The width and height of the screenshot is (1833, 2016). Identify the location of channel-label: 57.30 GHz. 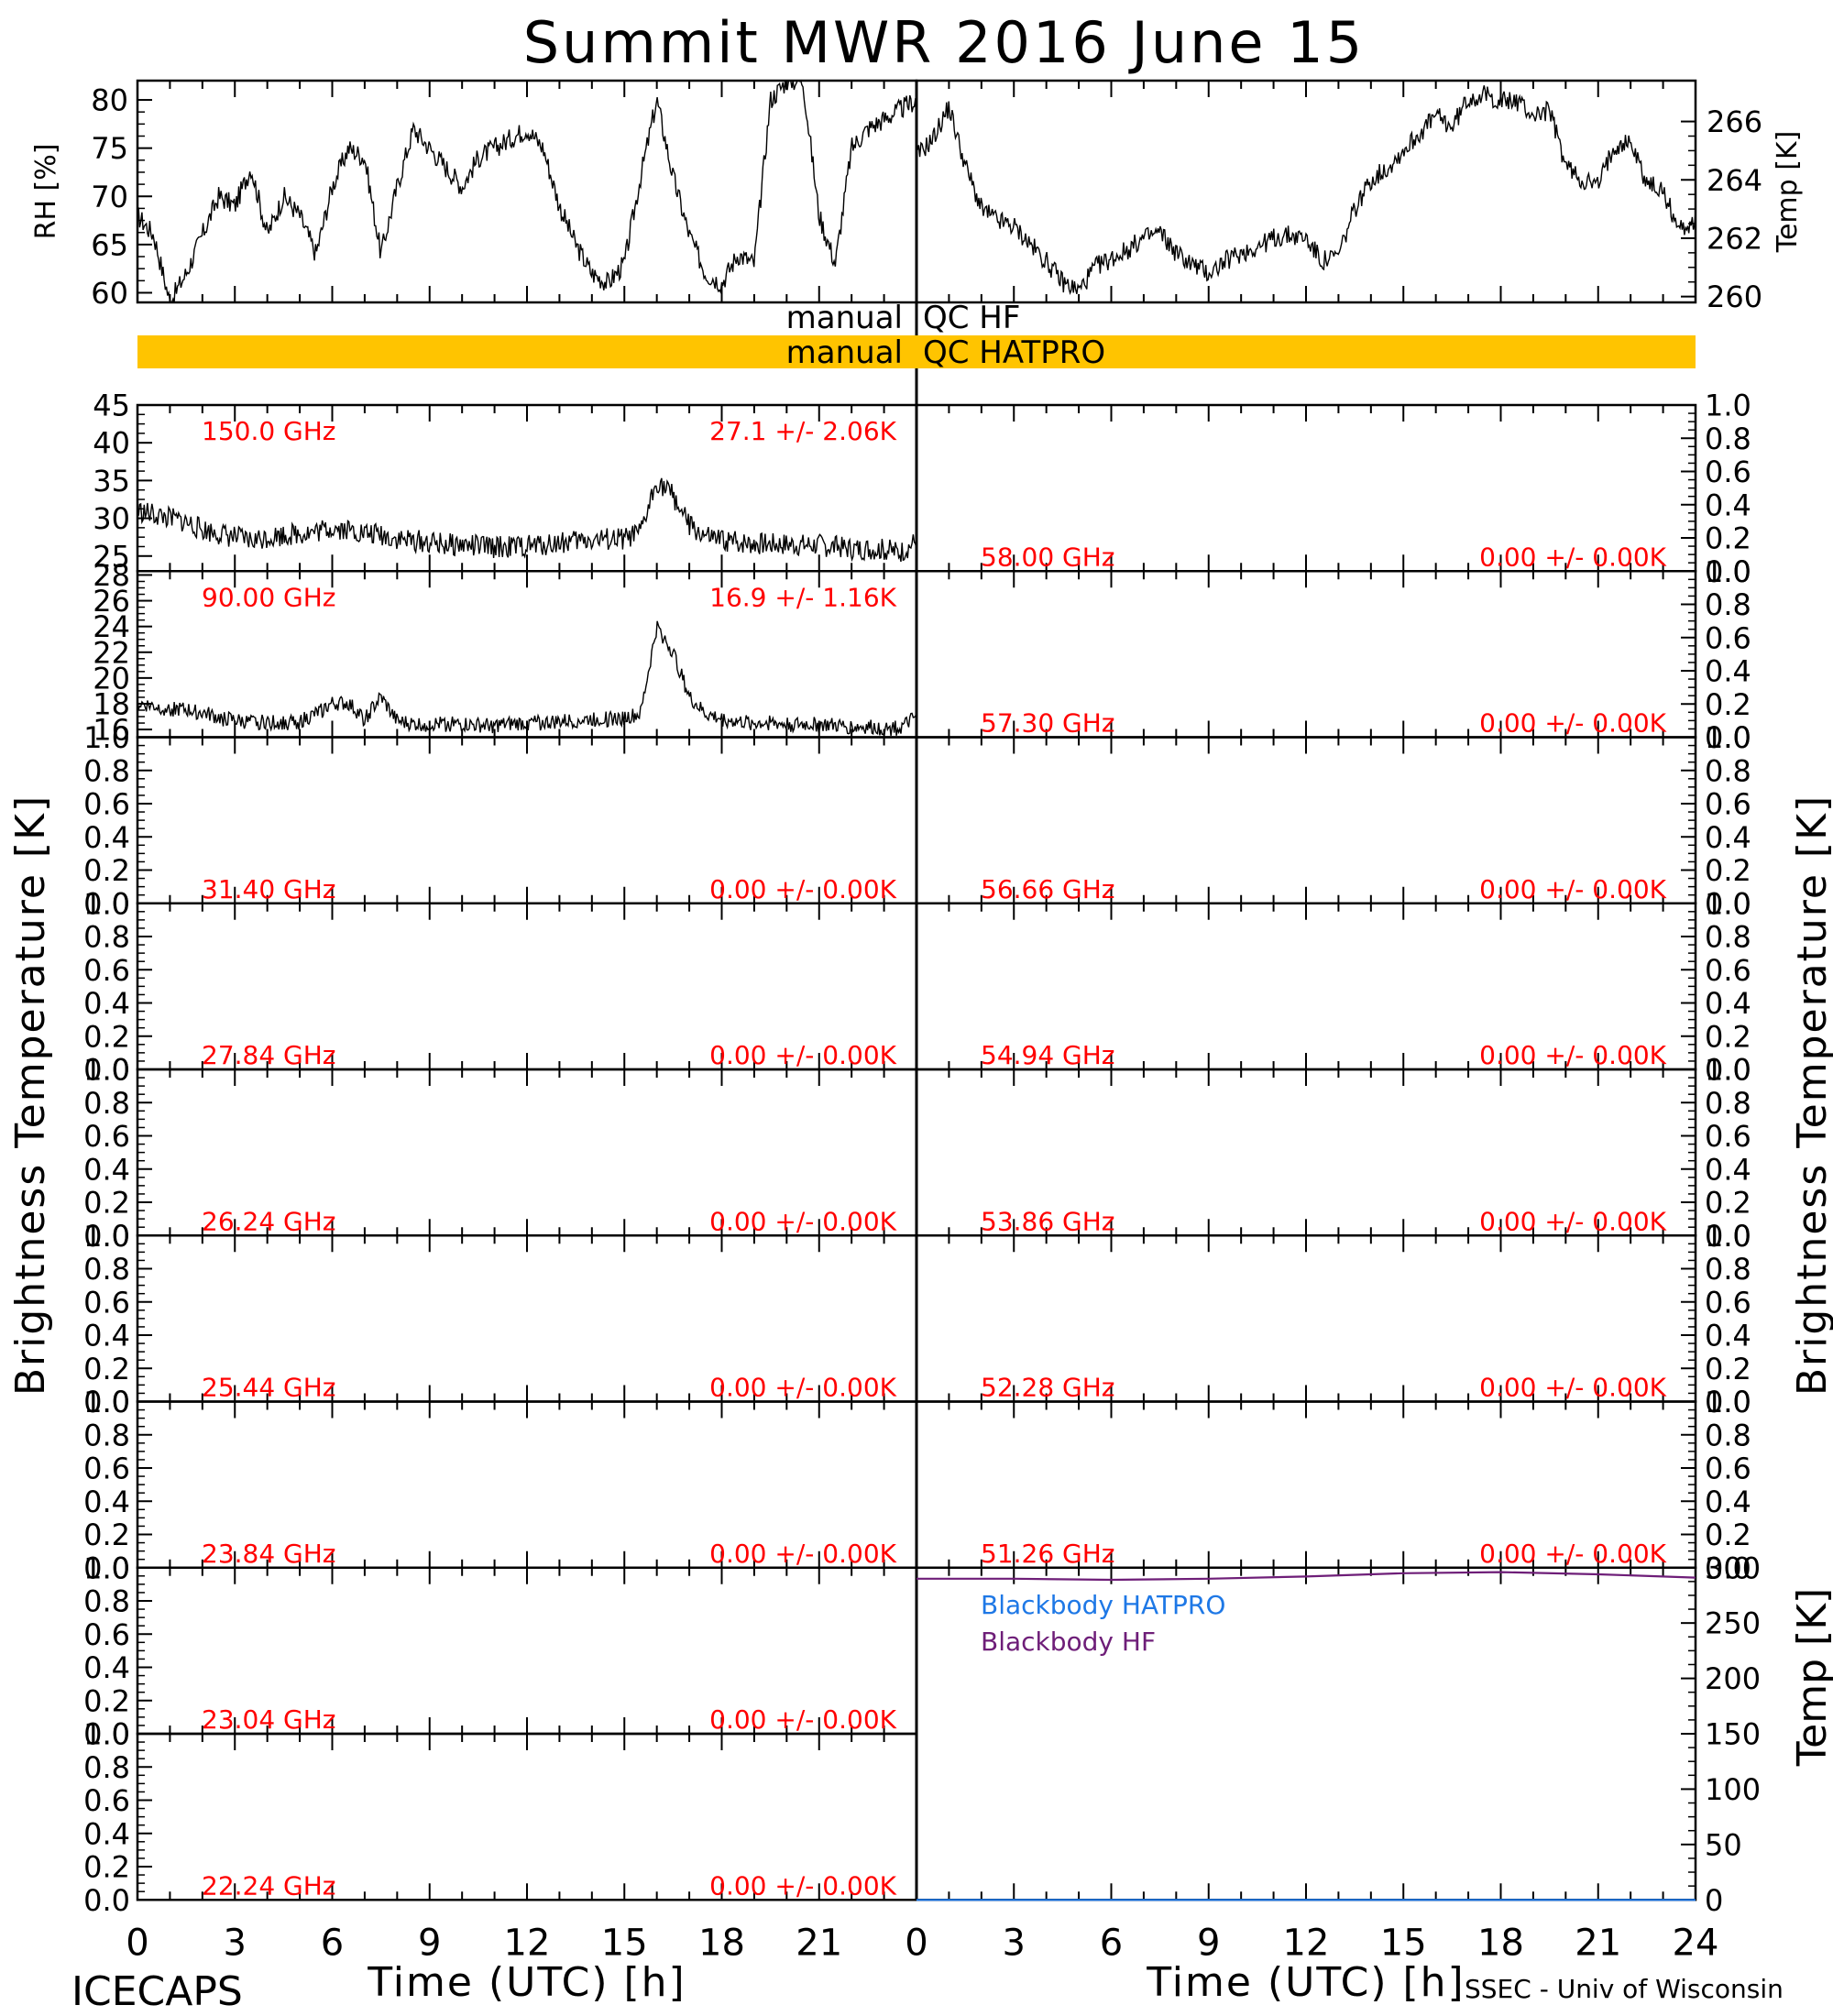
(1048, 723).